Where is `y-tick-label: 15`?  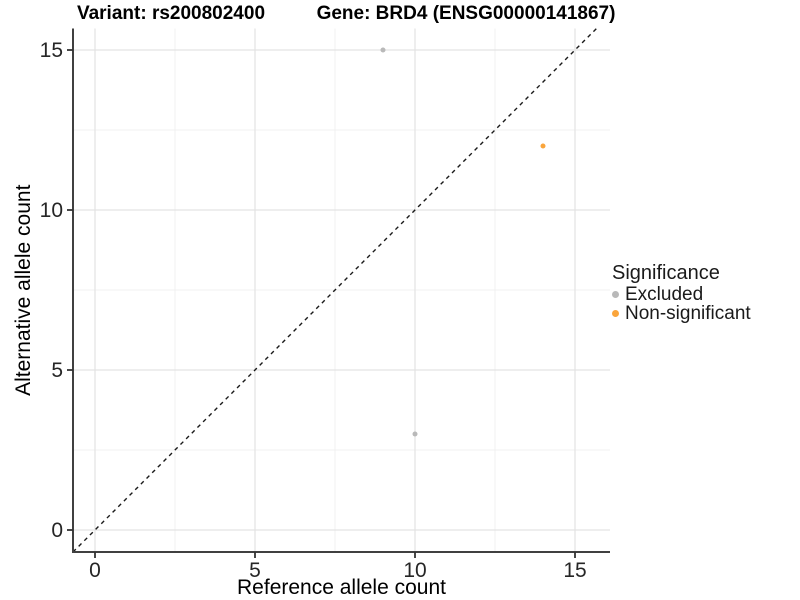
y-tick-label: 15 is located at coordinates (51, 50).